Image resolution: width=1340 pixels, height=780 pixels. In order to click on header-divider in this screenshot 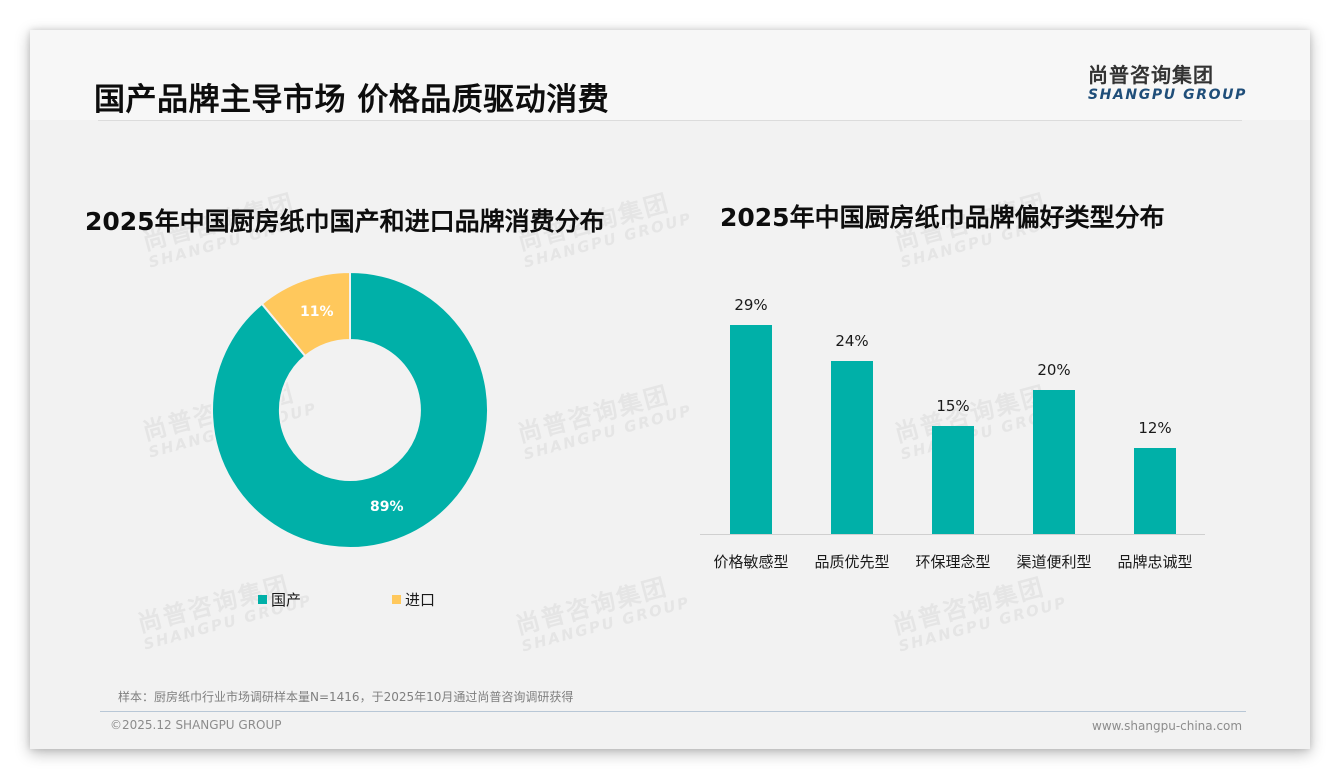, I will do `click(670, 120)`.